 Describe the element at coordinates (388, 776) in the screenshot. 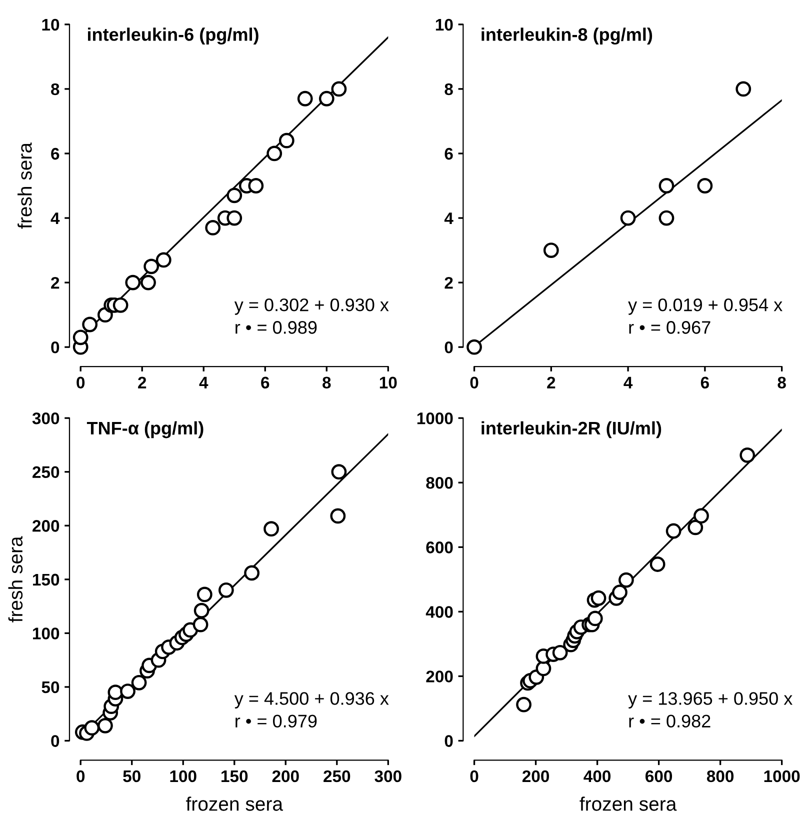

I see `x-tick-label: 300` at that location.